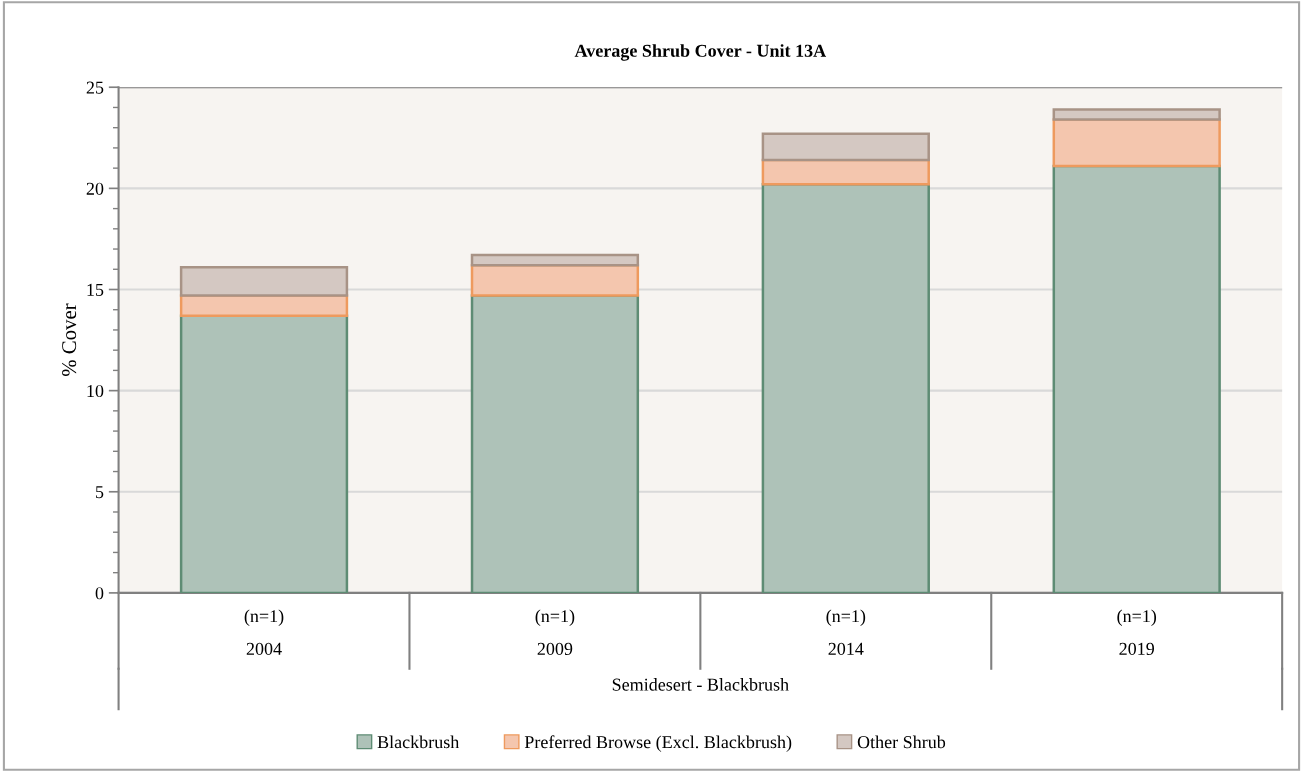 This screenshot has height=772, width=1303. What do you see at coordinates (658, 743) in the screenshot?
I see `legend-label: Preferred Browse (Excl. Blackbrush)` at bounding box center [658, 743].